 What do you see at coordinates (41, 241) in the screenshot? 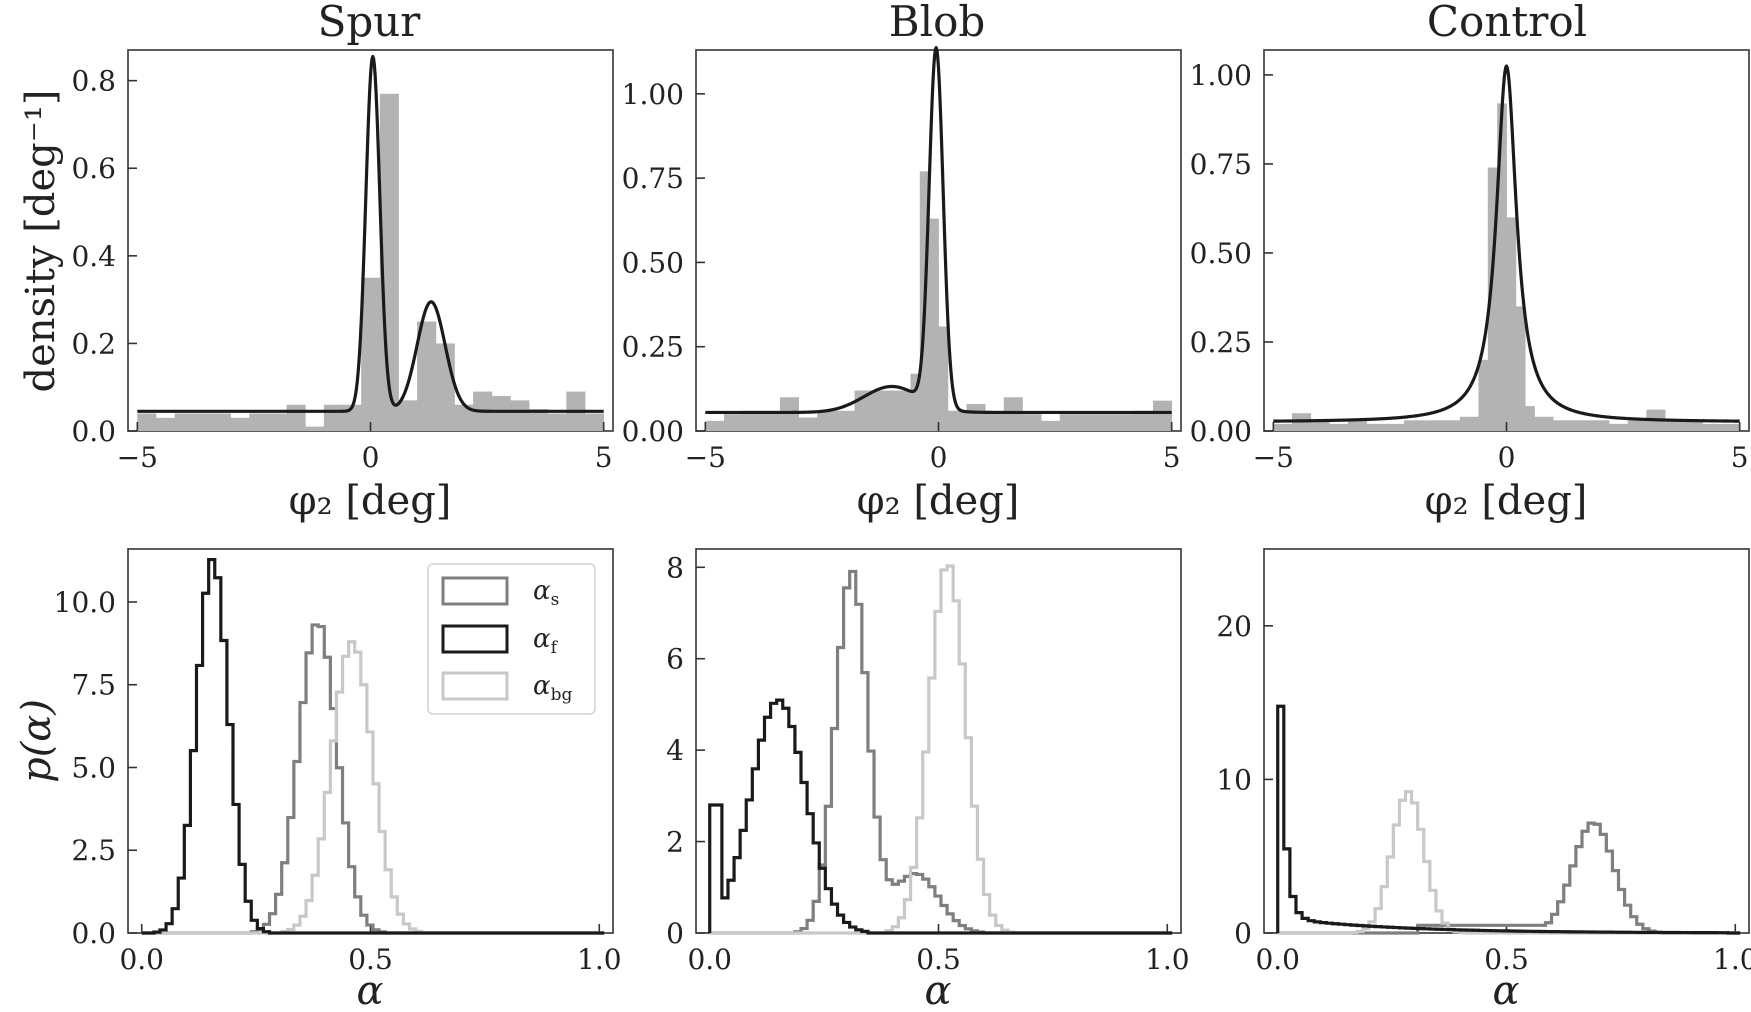
I see `y-axis-label: density [deg⁻¹]` at bounding box center [41, 241].